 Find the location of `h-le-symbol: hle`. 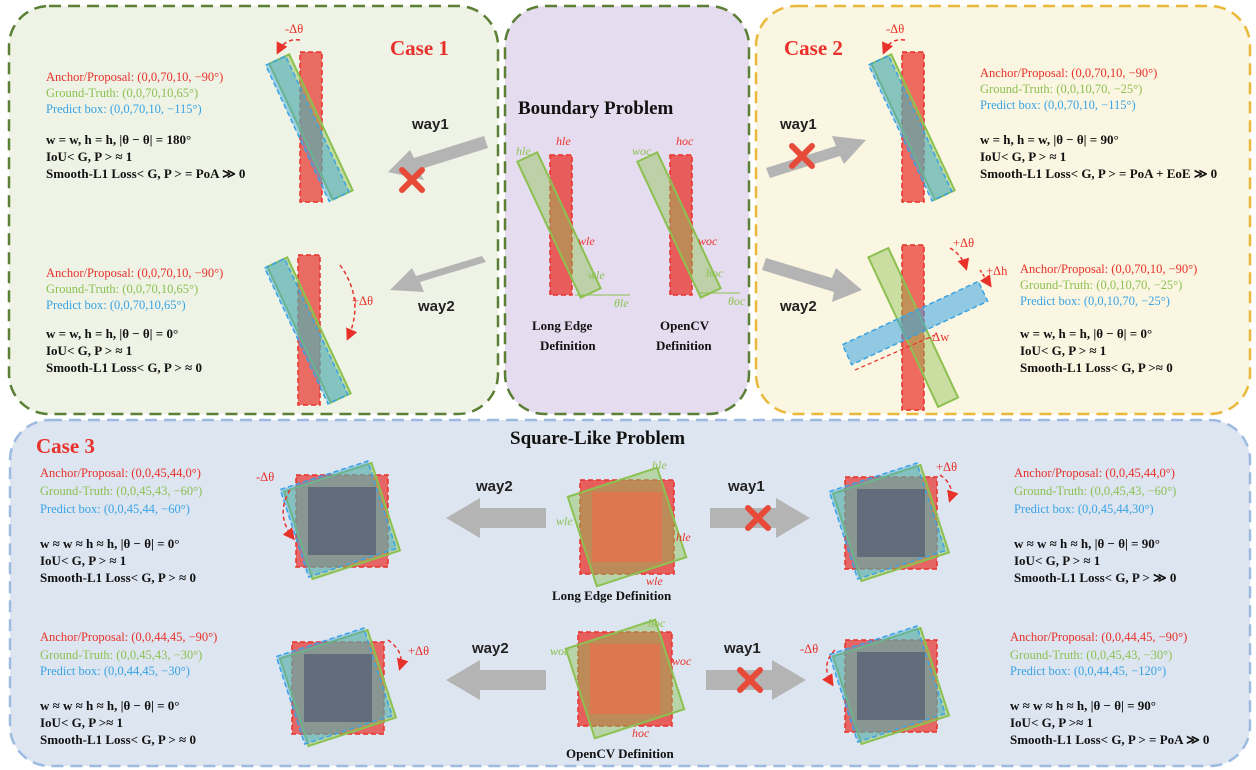

h-le-symbol: hle is located at coordinates (523, 151).